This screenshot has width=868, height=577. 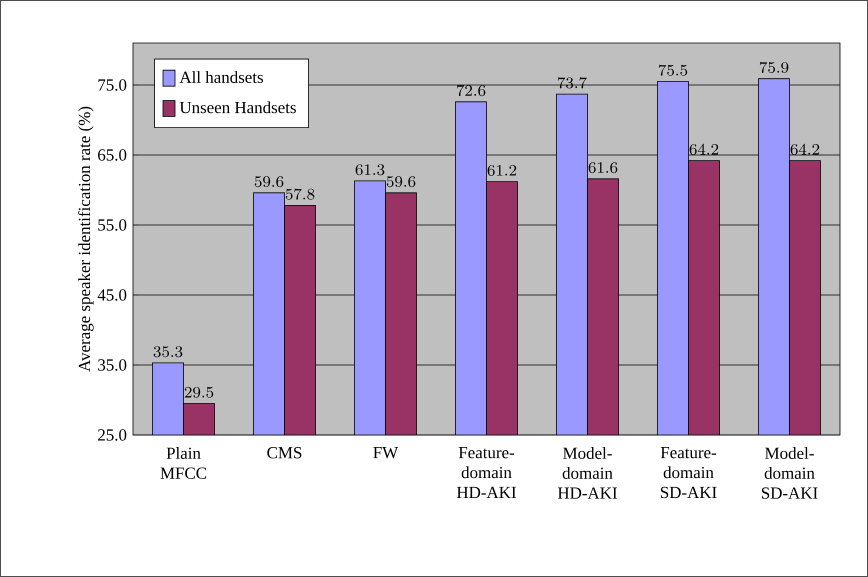 What do you see at coordinates (112, 85) in the screenshot?
I see `y-tick-label: 75.0` at bounding box center [112, 85].